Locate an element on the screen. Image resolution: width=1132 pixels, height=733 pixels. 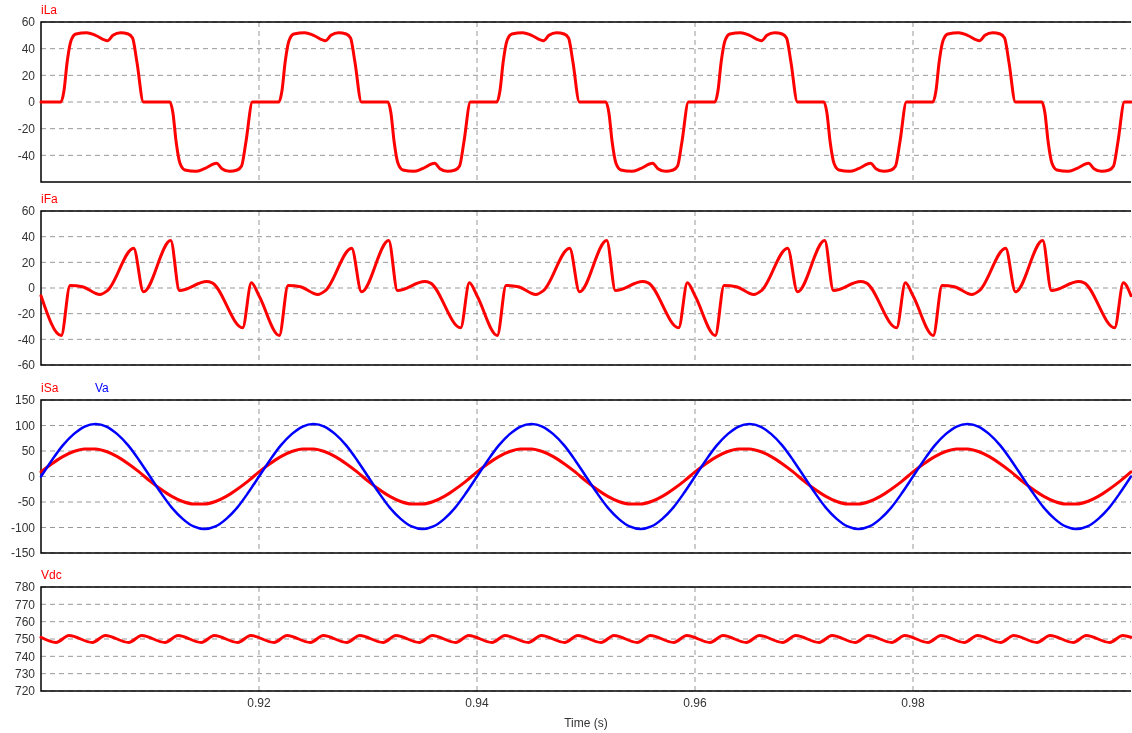
y-tick-label: 780 is located at coordinates (25, 587).